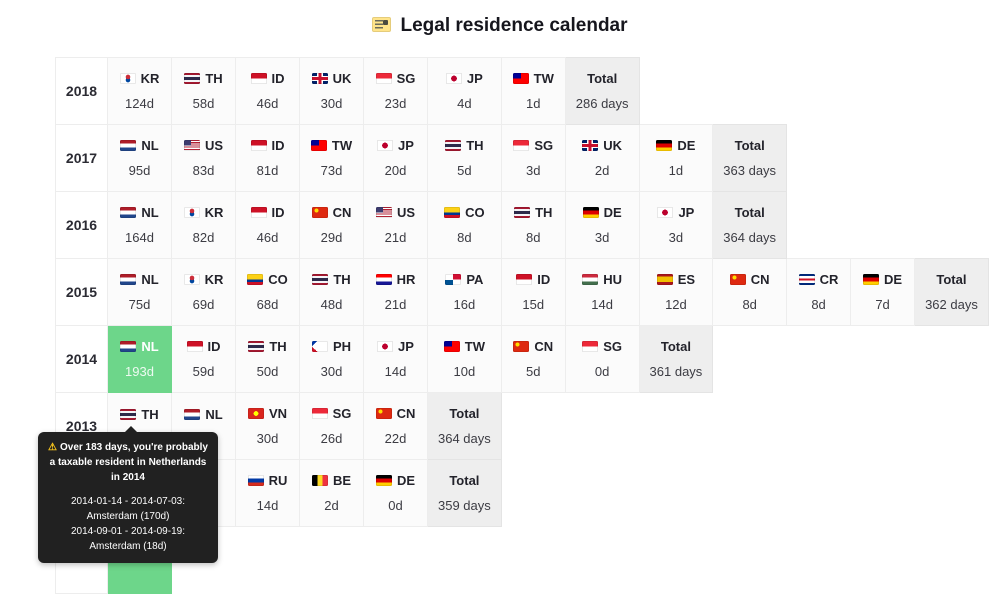  Describe the element at coordinates (331, 225) in the screenshot. I see `country-cell-cn: CN 29d` at that location.